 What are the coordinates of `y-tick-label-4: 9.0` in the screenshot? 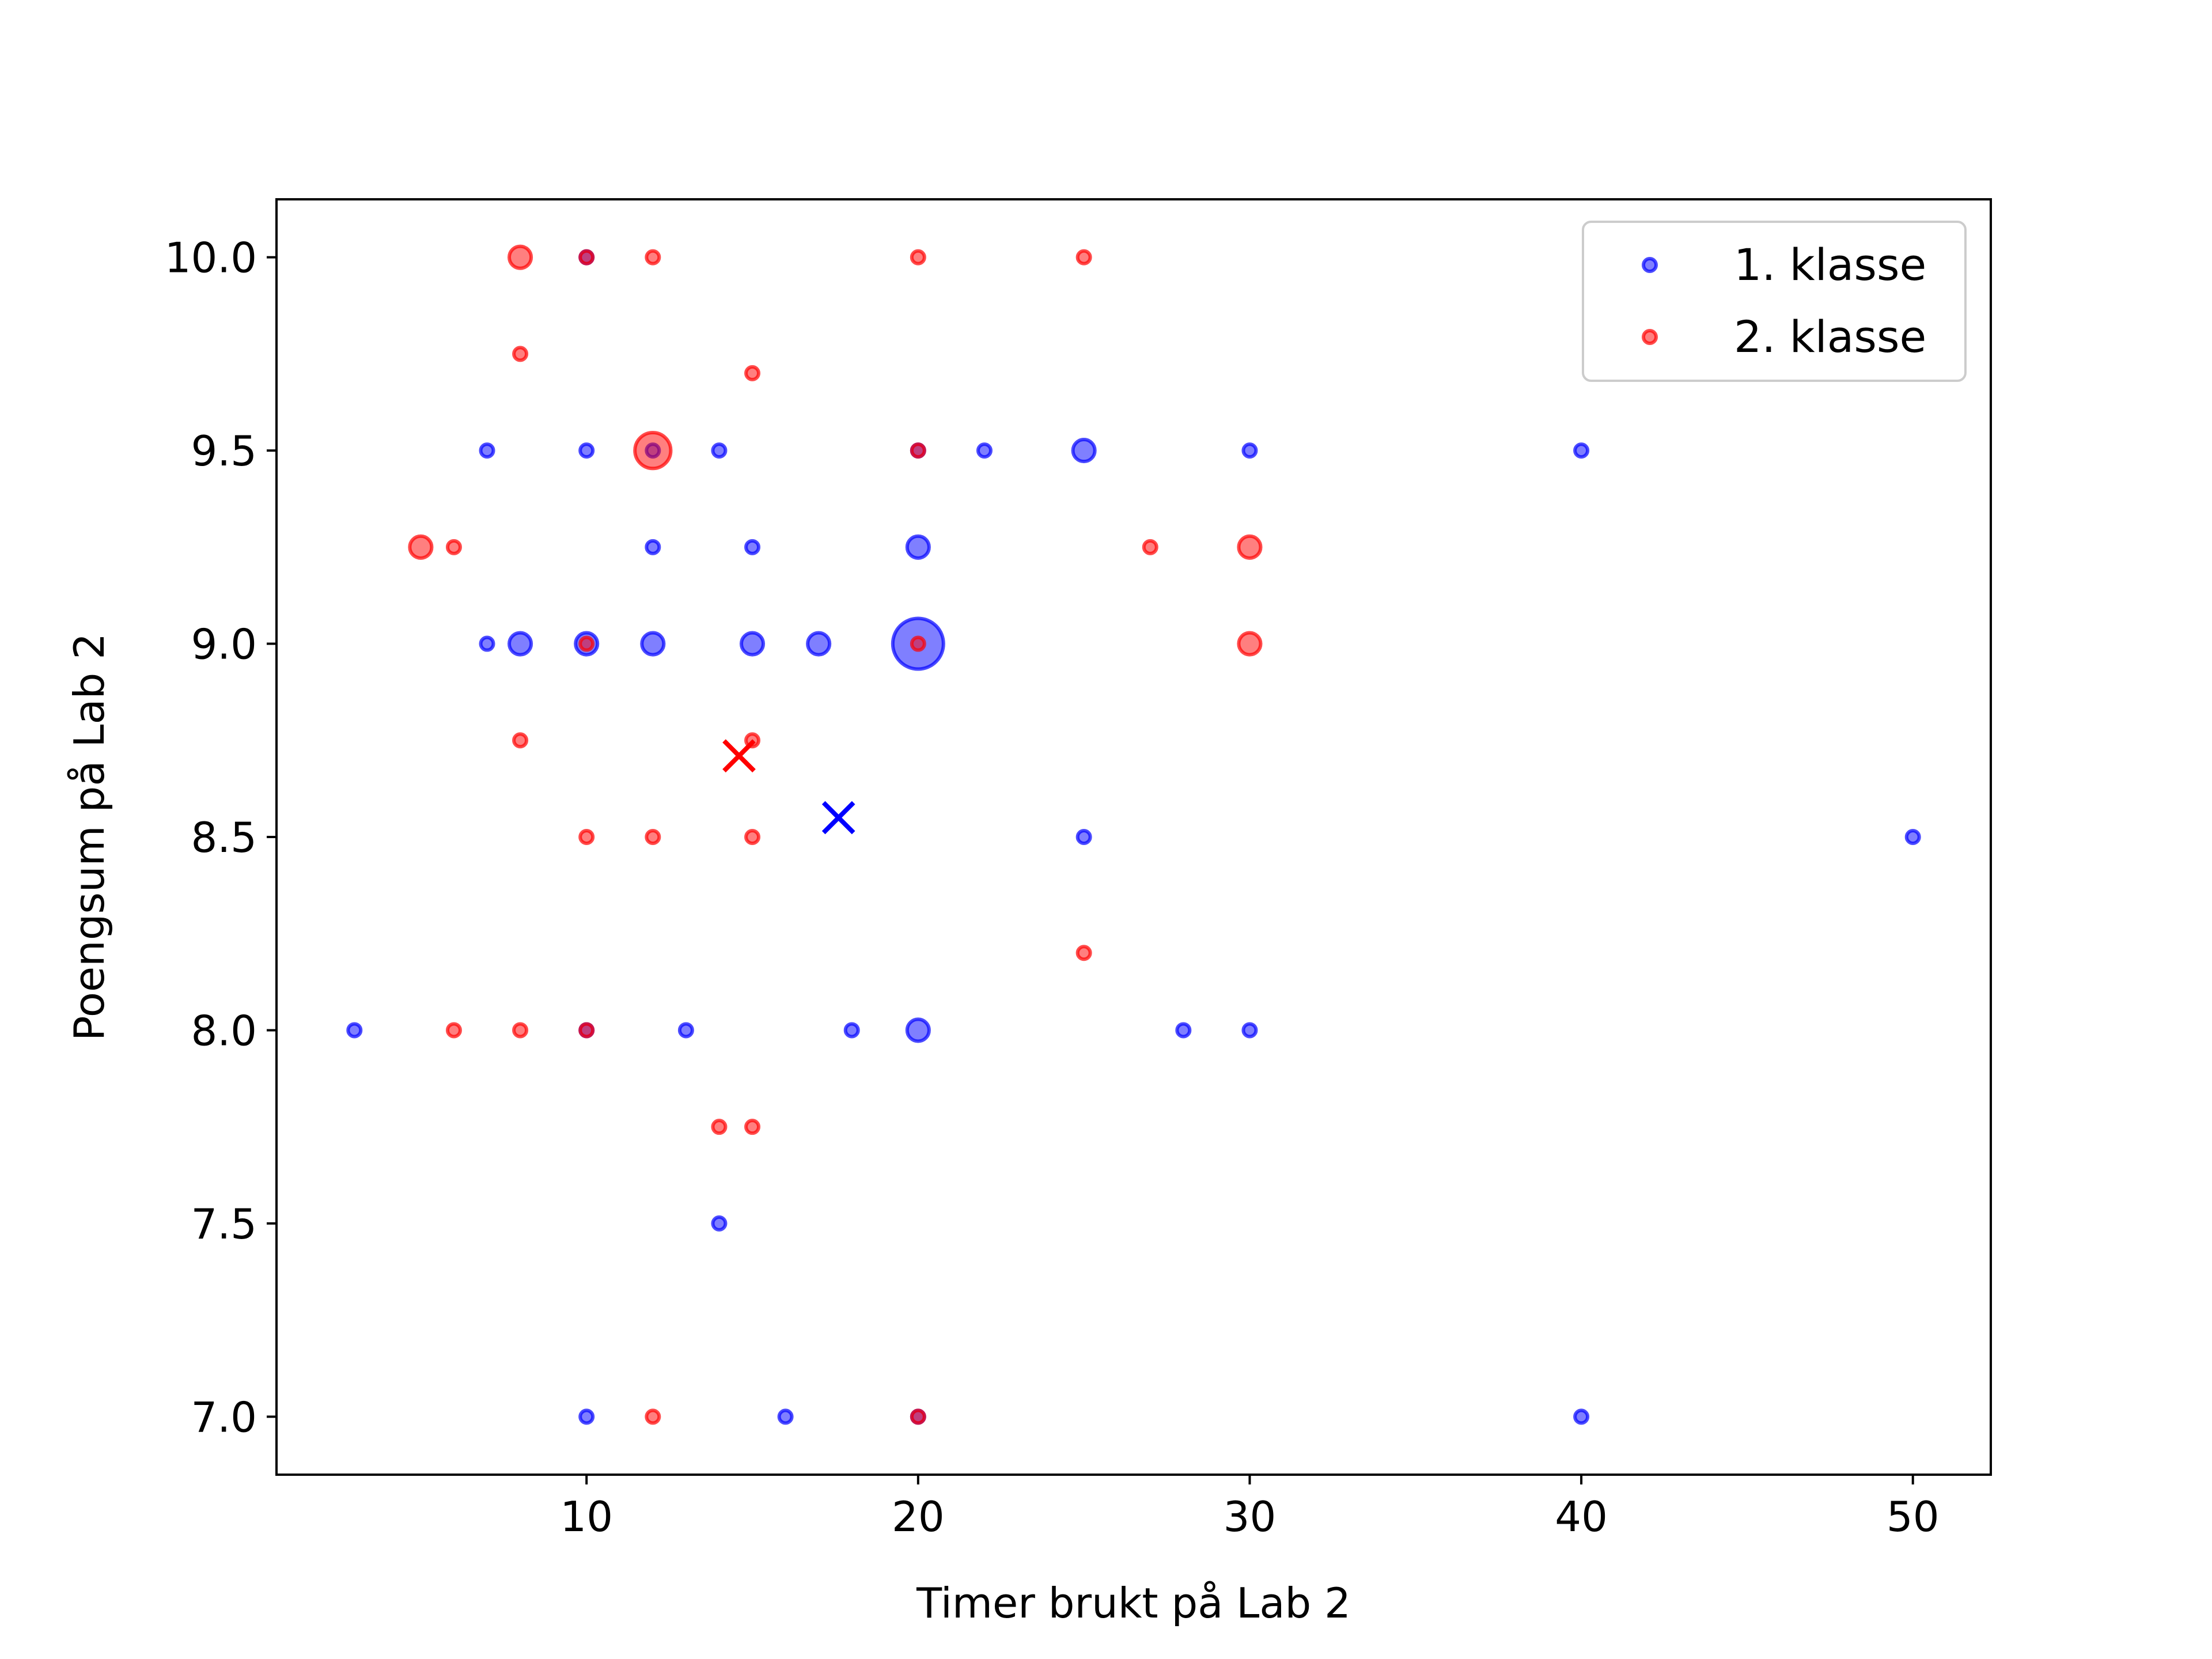 It's located at (224, 644).